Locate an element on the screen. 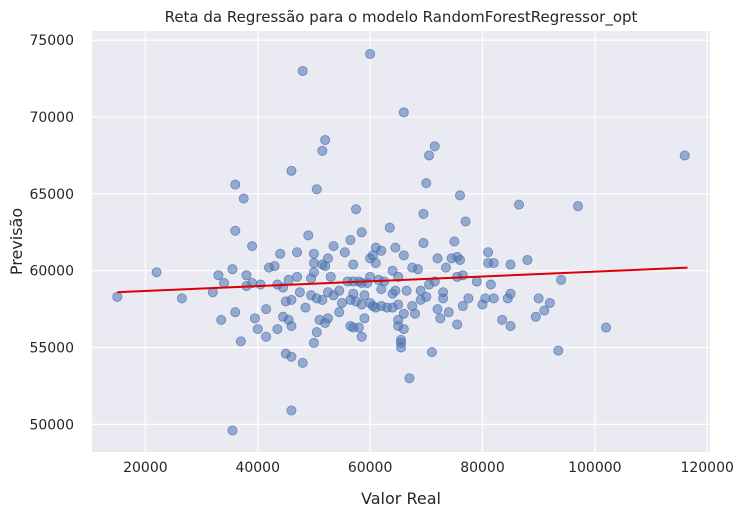 Image resolution: width=738 pixels, height=516 pixels. x-tick-label: 120000 is located at coordinates (706, 468).